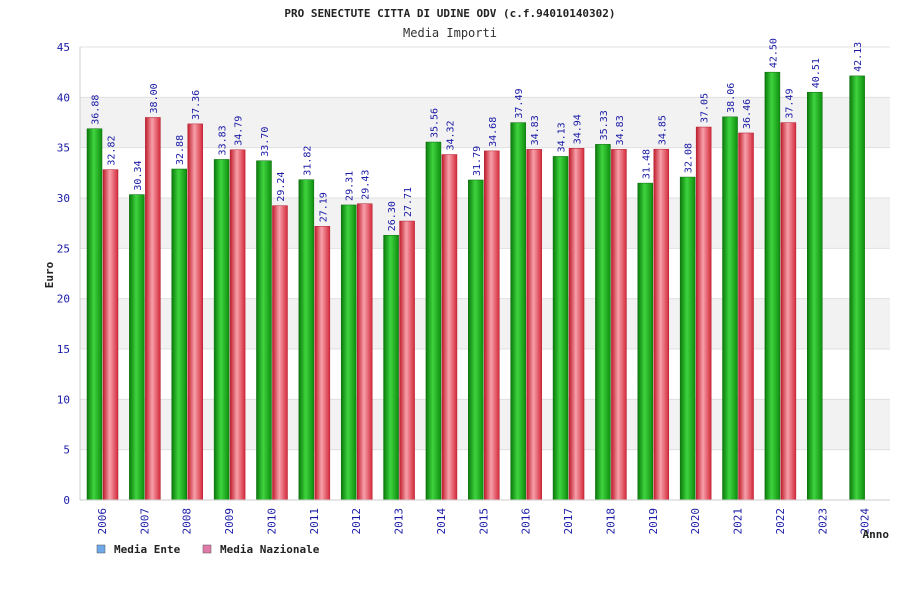 The height and width of the screenshot is (600, 900). I want to click on data-label: 34.94, so click(578, 129).